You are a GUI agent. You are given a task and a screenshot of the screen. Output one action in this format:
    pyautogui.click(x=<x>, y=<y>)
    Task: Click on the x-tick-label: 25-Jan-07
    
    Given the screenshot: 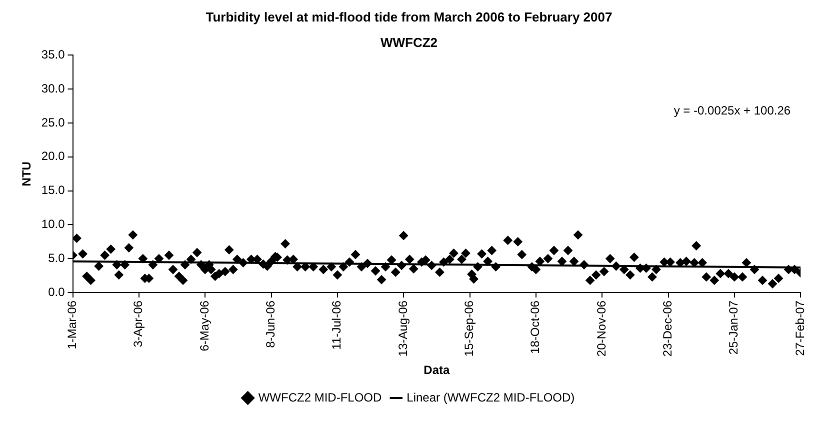 What is the action you would take?
    pyautogui.click(x=733, y=327)
    